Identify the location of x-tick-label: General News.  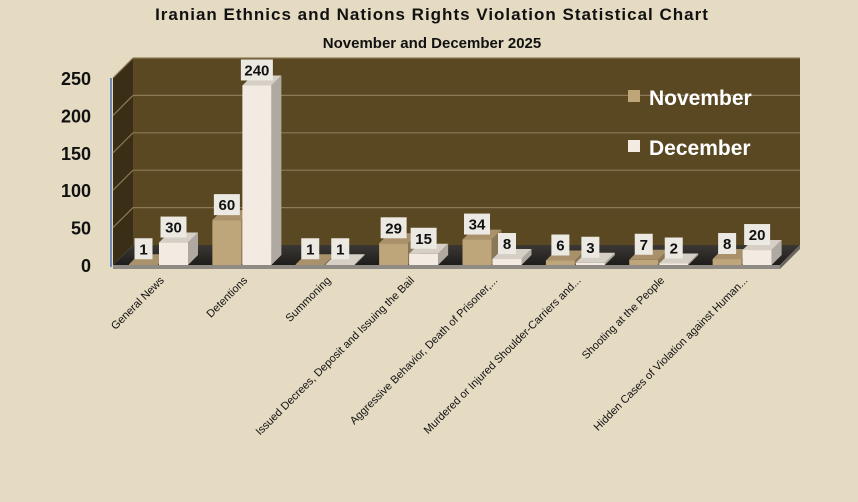
(138, 303).